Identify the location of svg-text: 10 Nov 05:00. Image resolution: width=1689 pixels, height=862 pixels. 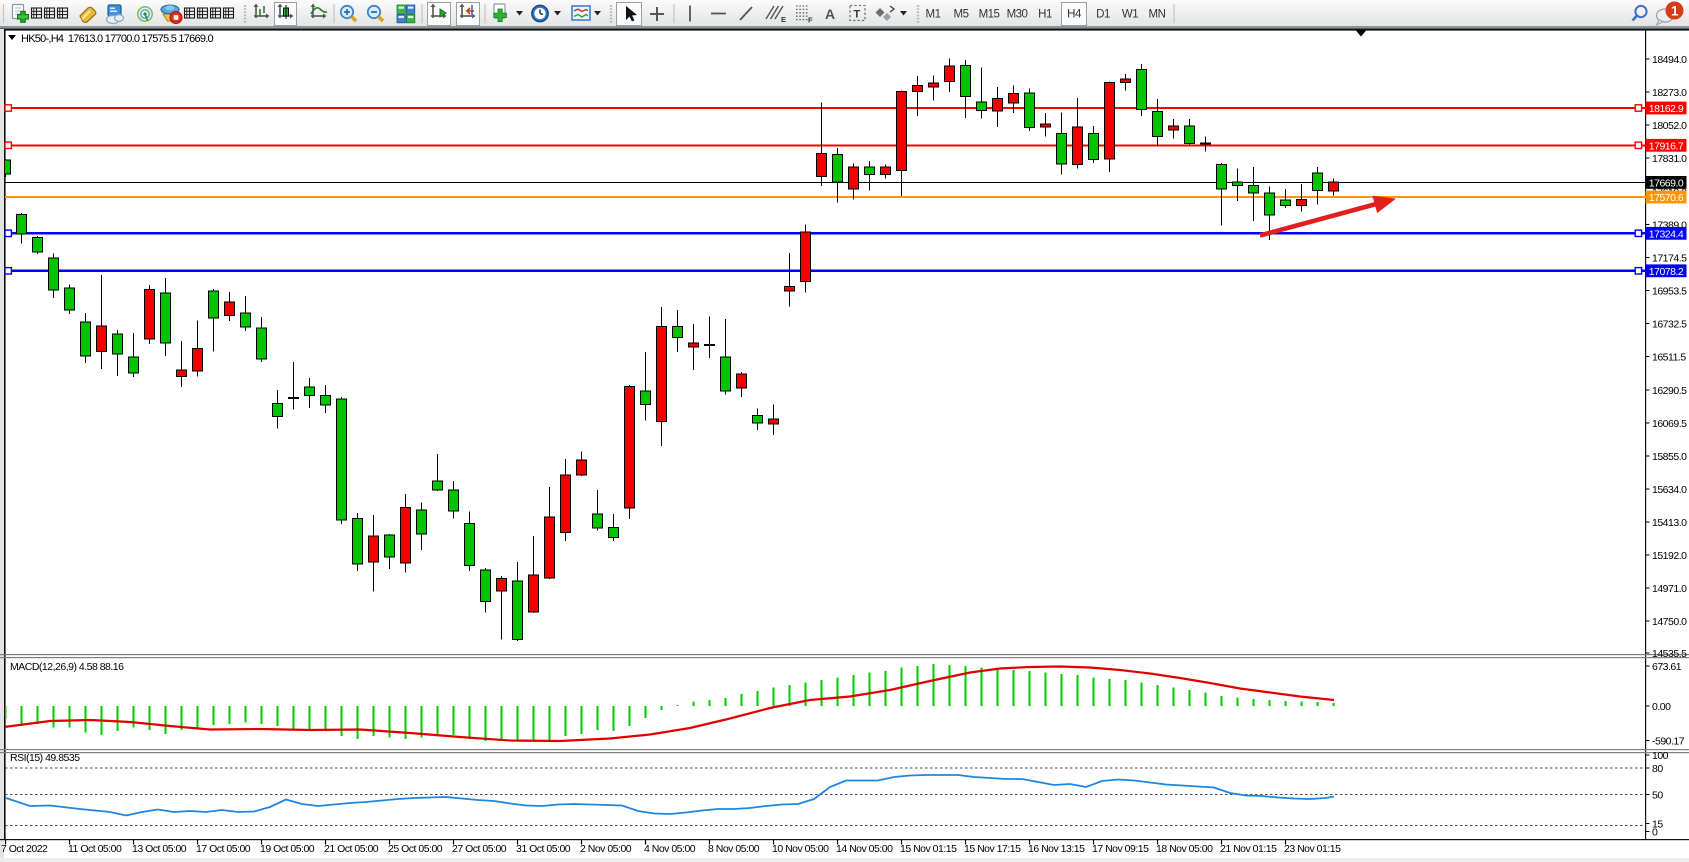
(800, 849).